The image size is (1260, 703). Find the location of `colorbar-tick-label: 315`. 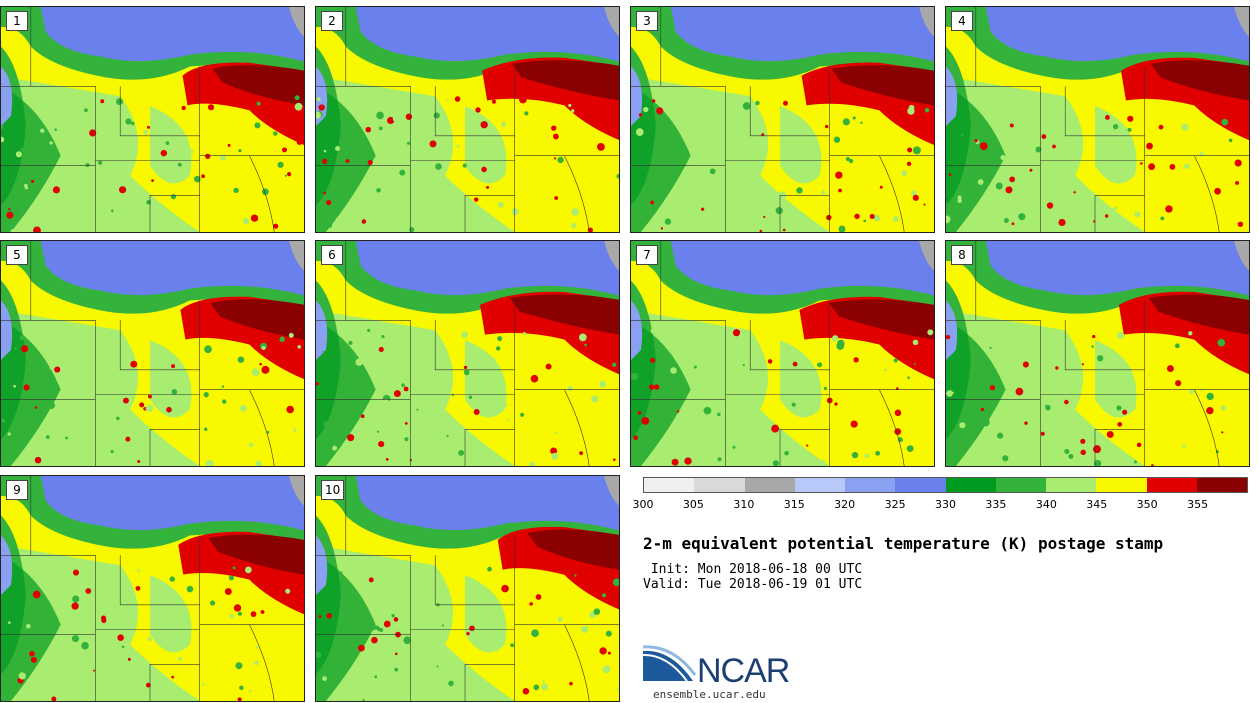

colorbar-tick-label: 315 is located at coordinates (794, 504).